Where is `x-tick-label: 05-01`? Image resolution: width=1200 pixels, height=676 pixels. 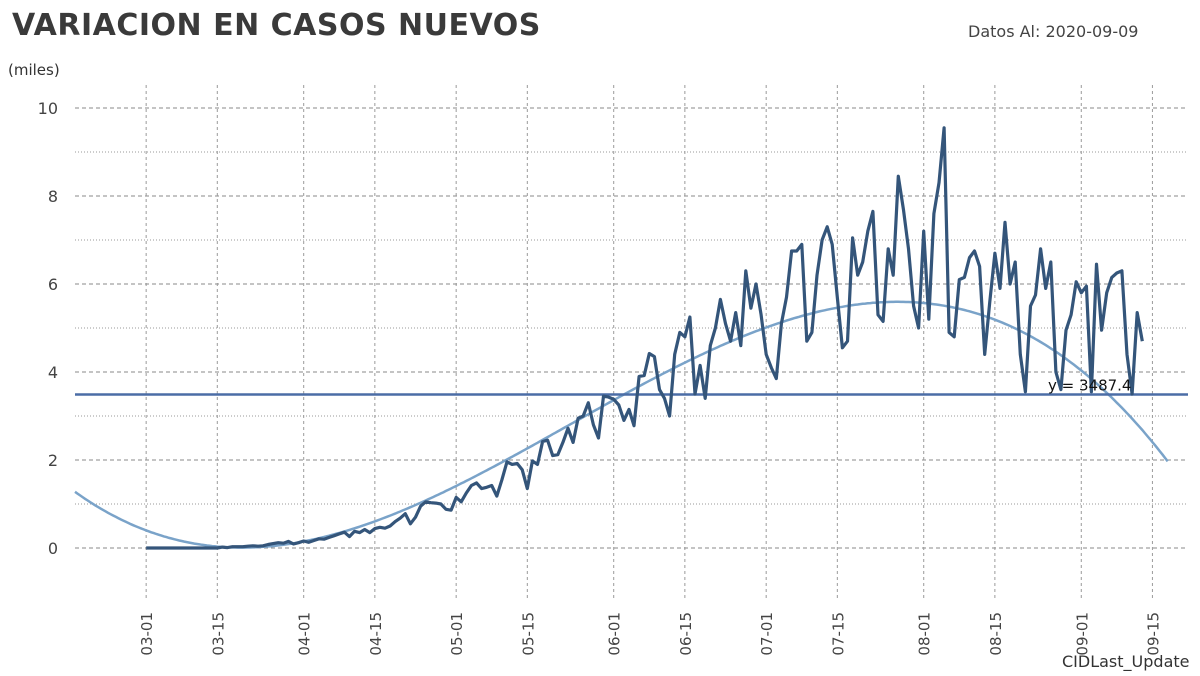 x-tick-label: 05-01 is located at coordinates (457, 634).